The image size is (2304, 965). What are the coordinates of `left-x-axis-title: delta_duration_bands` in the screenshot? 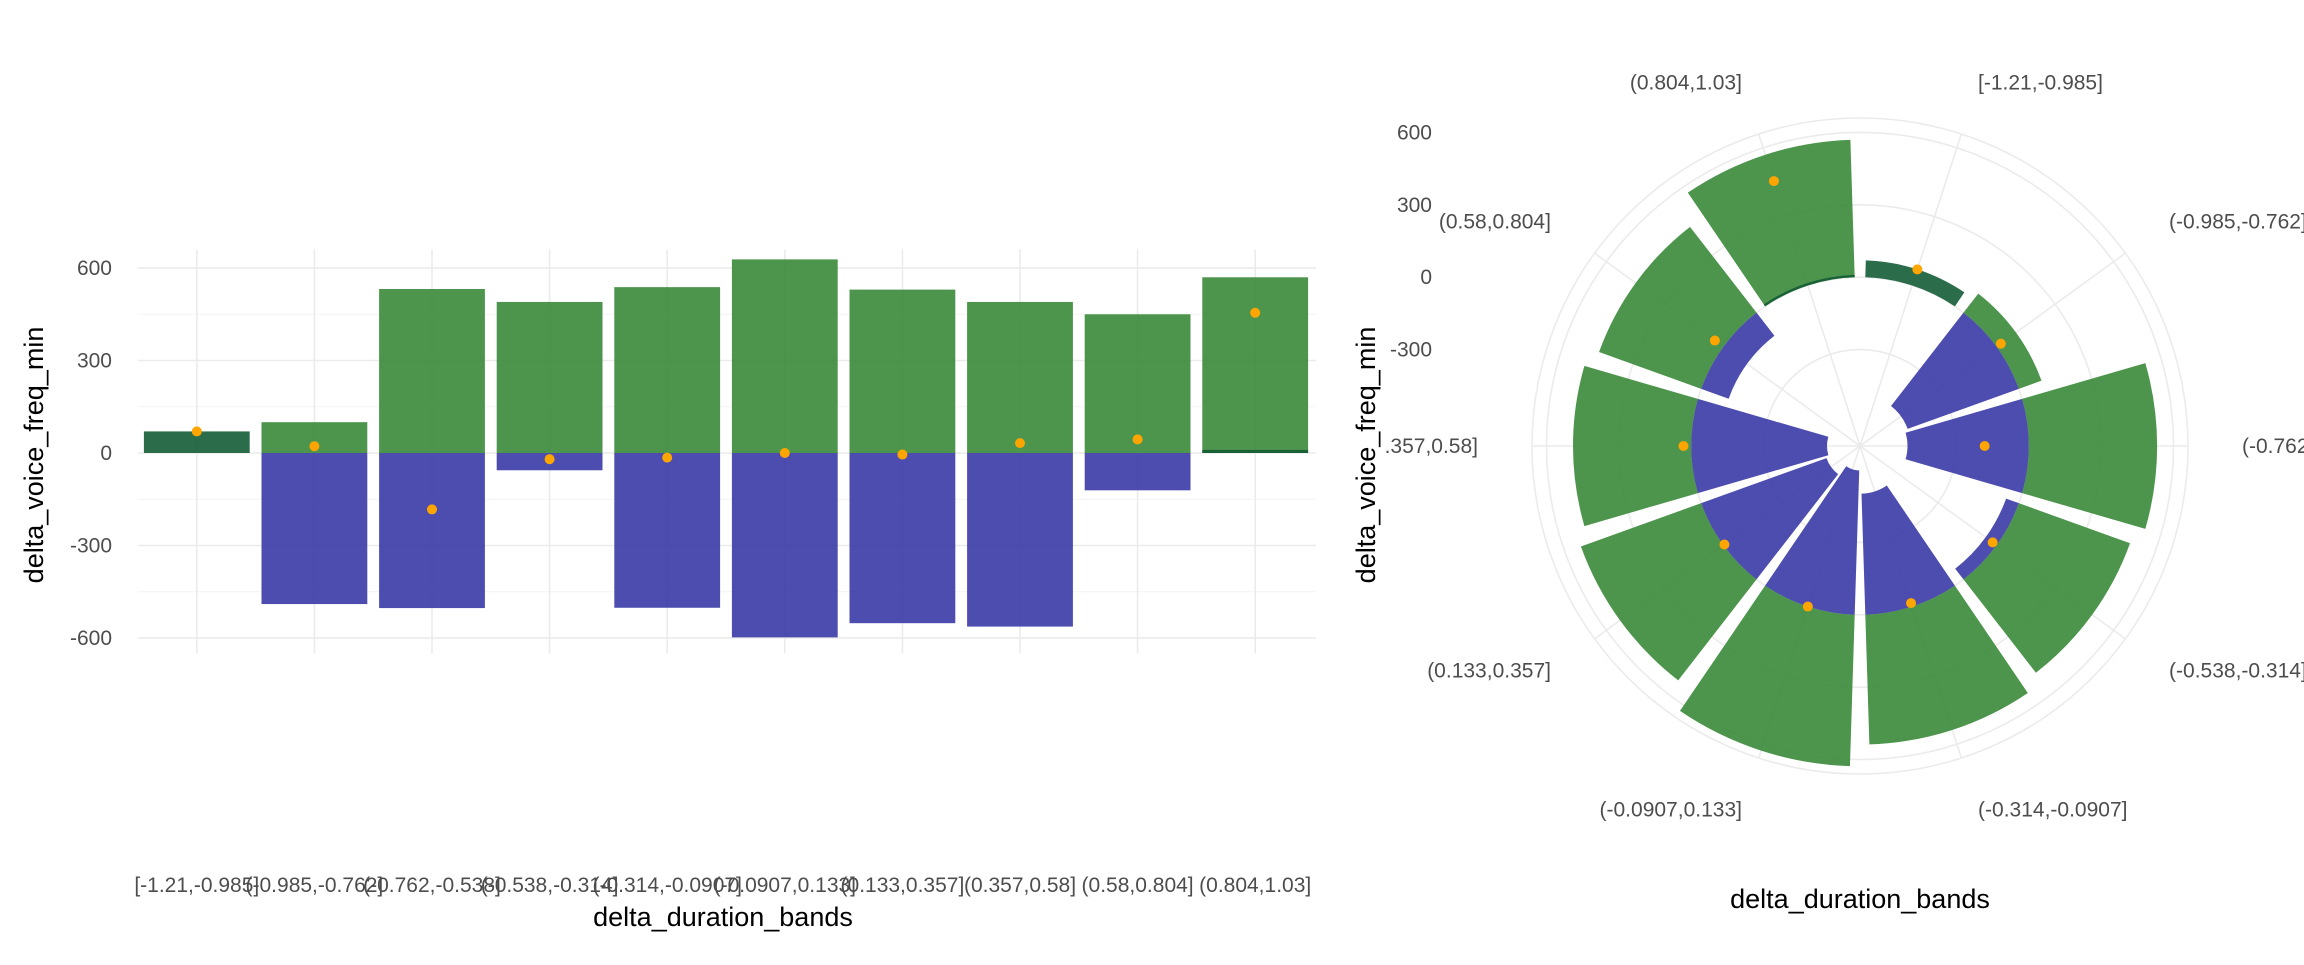 It's located at (723, 917).